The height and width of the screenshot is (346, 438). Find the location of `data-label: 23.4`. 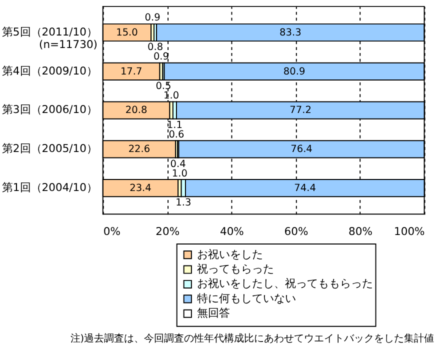

data-label: 23.4 is located at coordinates (141, 188).